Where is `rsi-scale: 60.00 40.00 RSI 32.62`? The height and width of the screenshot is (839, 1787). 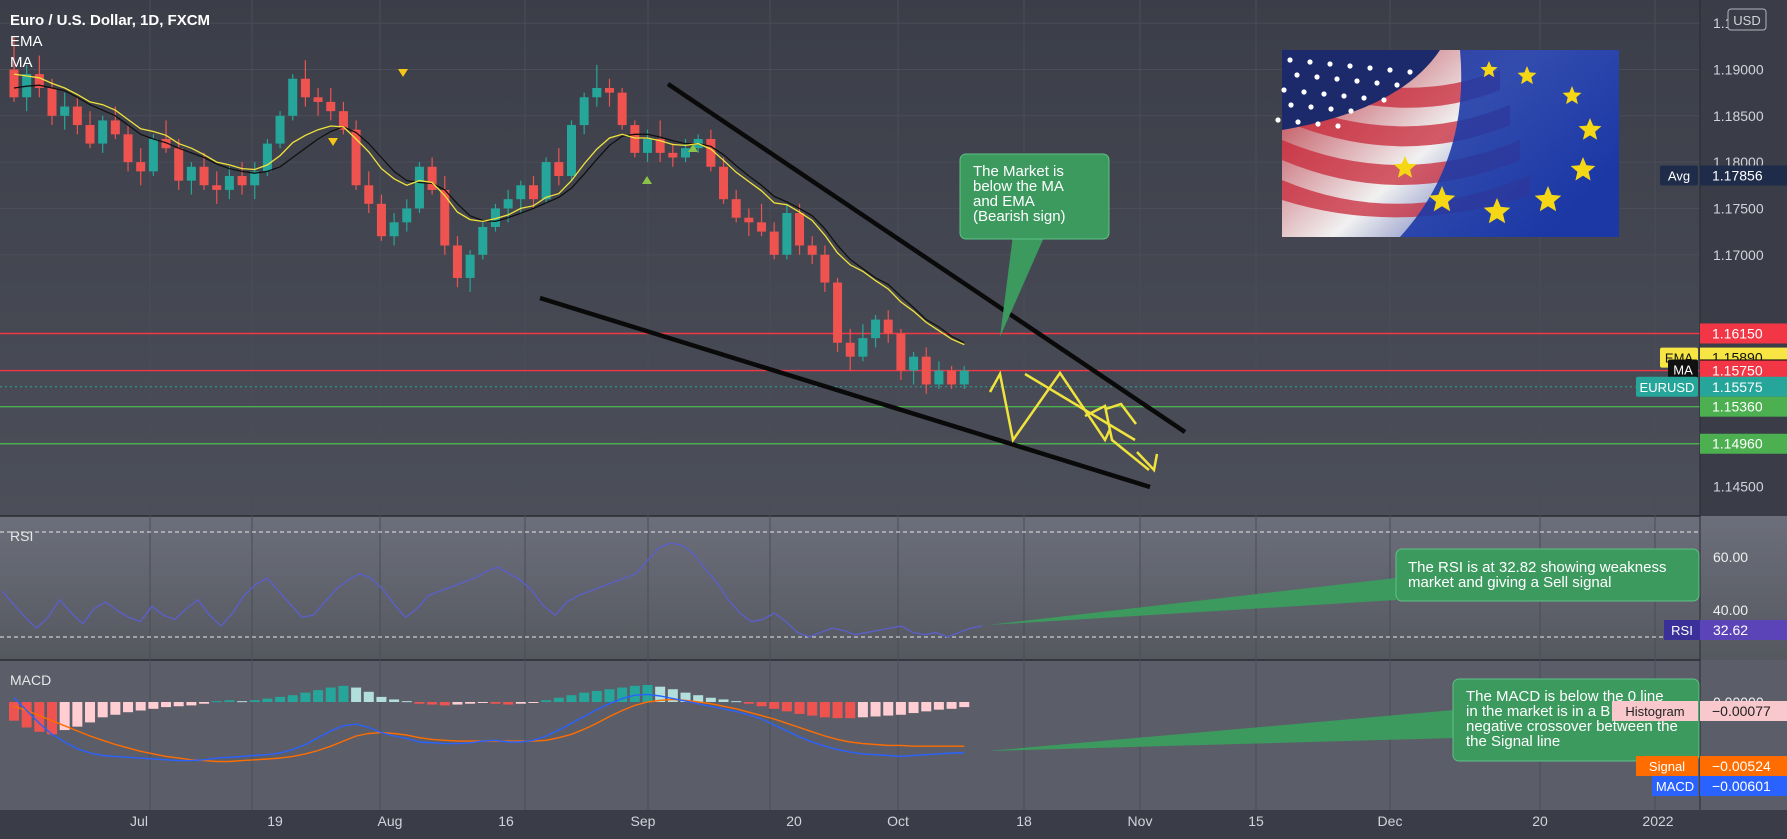
rsi-scale: 60.00 40.00 RSI 32.62 is located at coordinates (1725, 594).